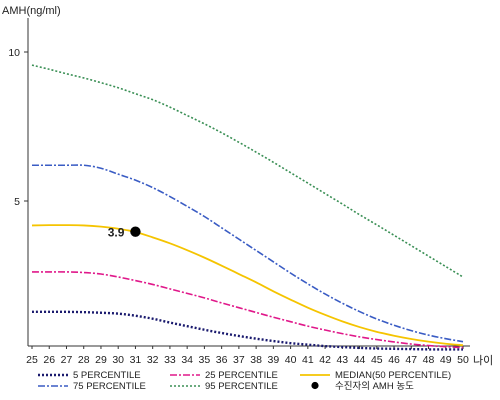 The height and width of the screenshot is (400, 500). Describe the element at coordinates (107, 375) in the screenshot. I see `legend-label: 5 PERCENTILE` at that location.